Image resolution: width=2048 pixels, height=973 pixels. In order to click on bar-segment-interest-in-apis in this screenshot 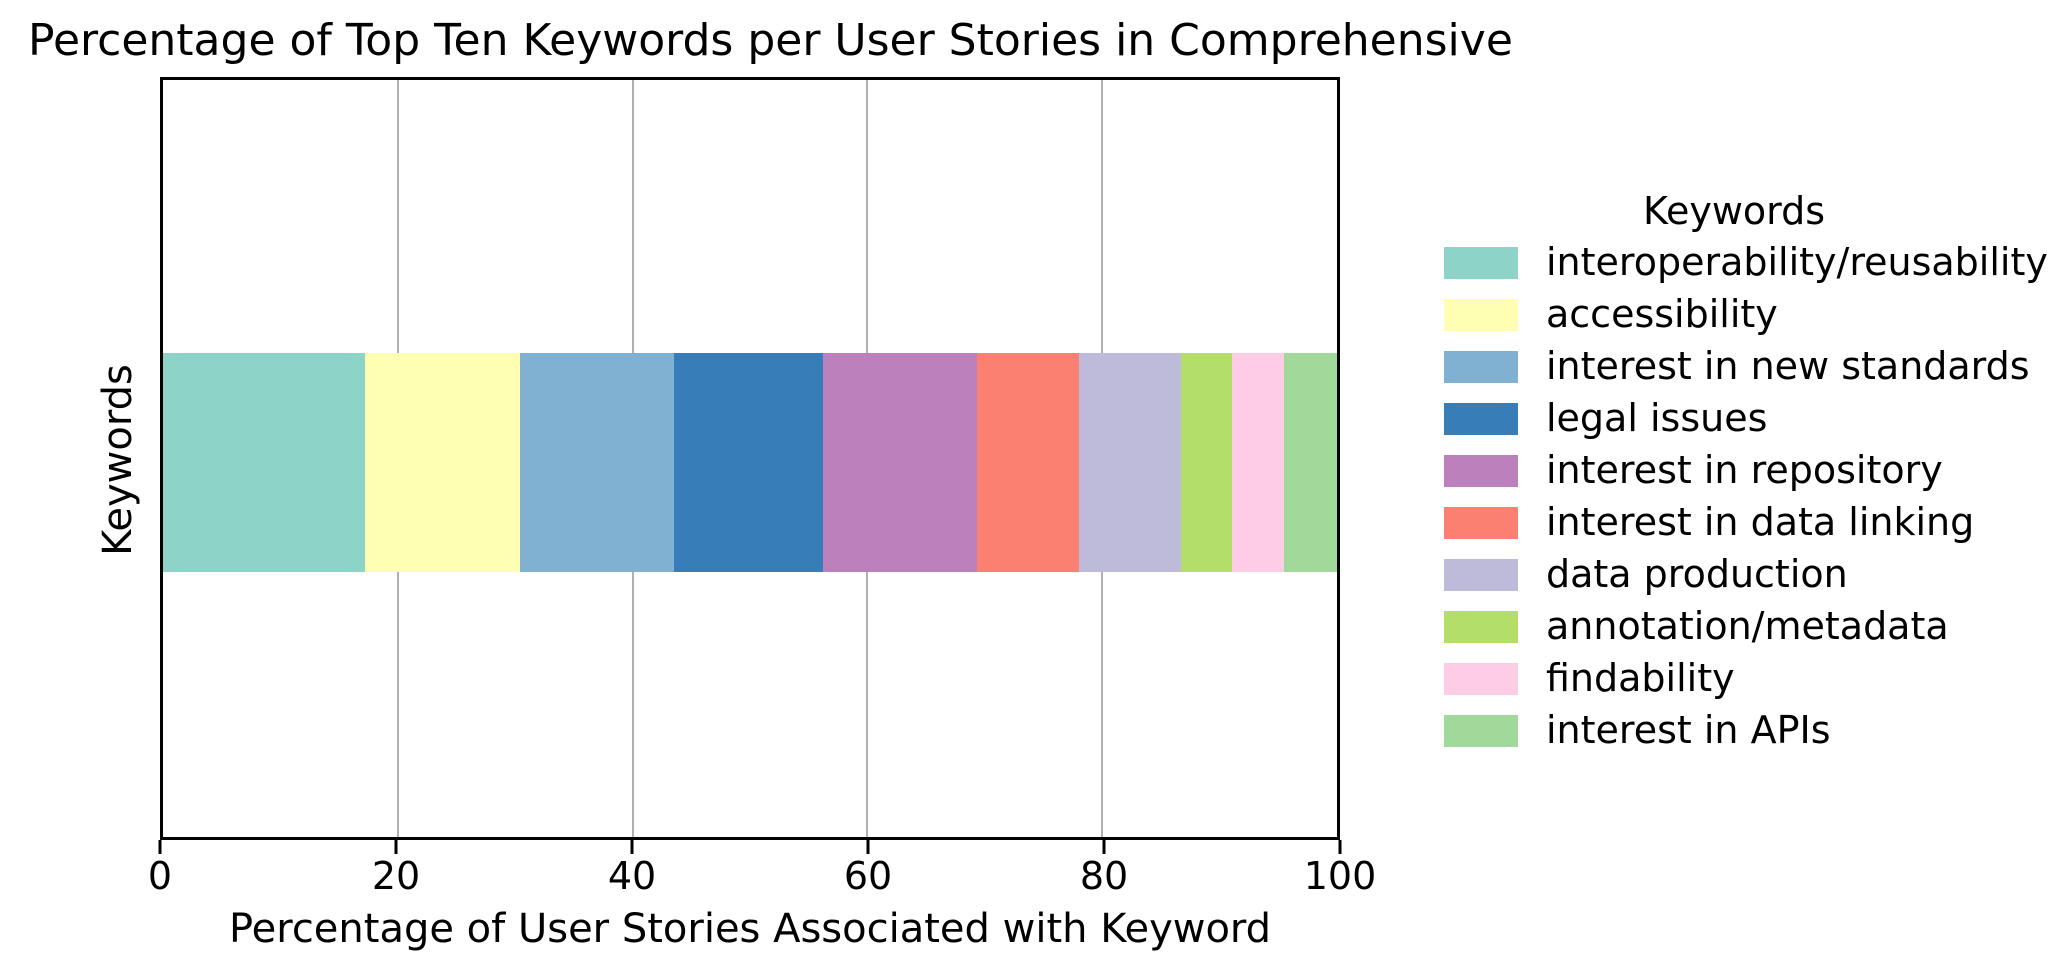, I will do `click(1310, 462)`.